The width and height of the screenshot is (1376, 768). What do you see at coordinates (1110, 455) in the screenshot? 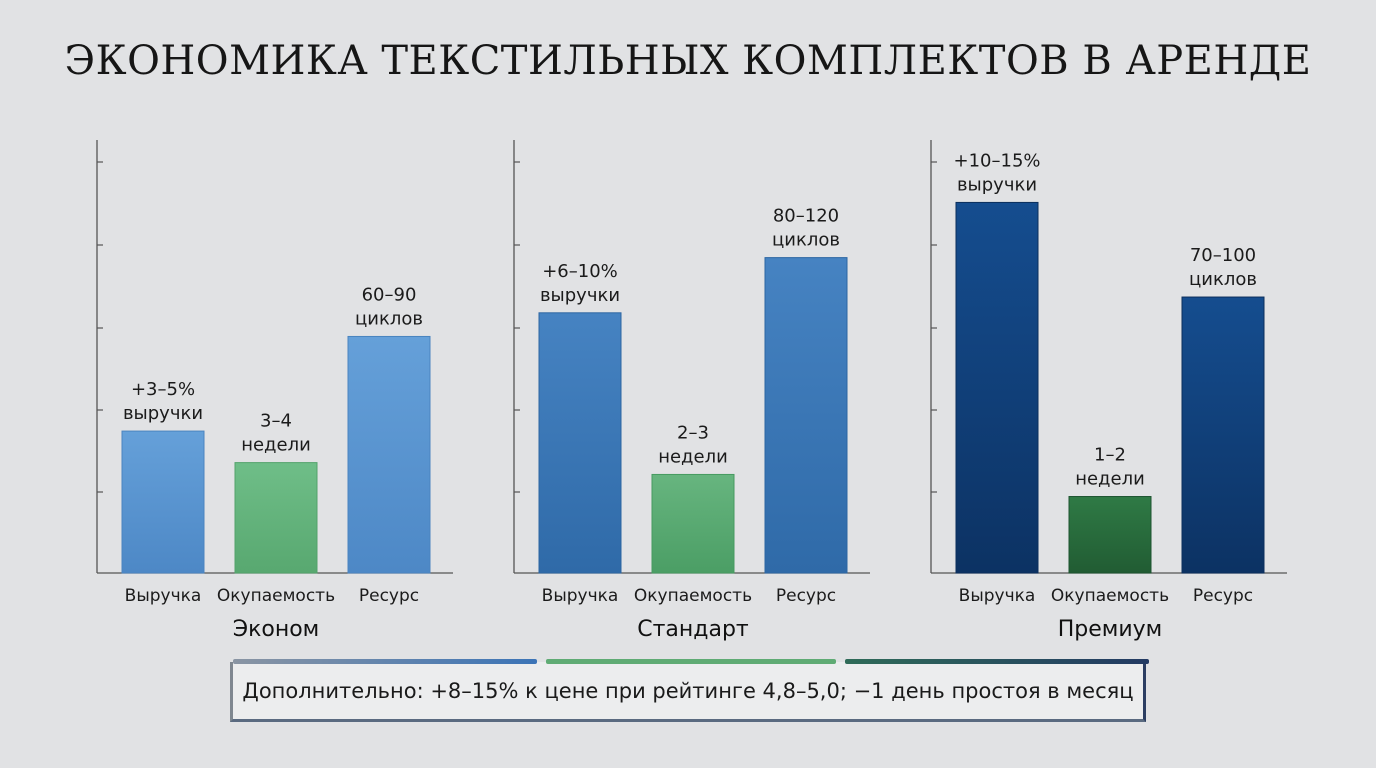
I see `data-label: 1–2` at bounding box center [1110, 455].